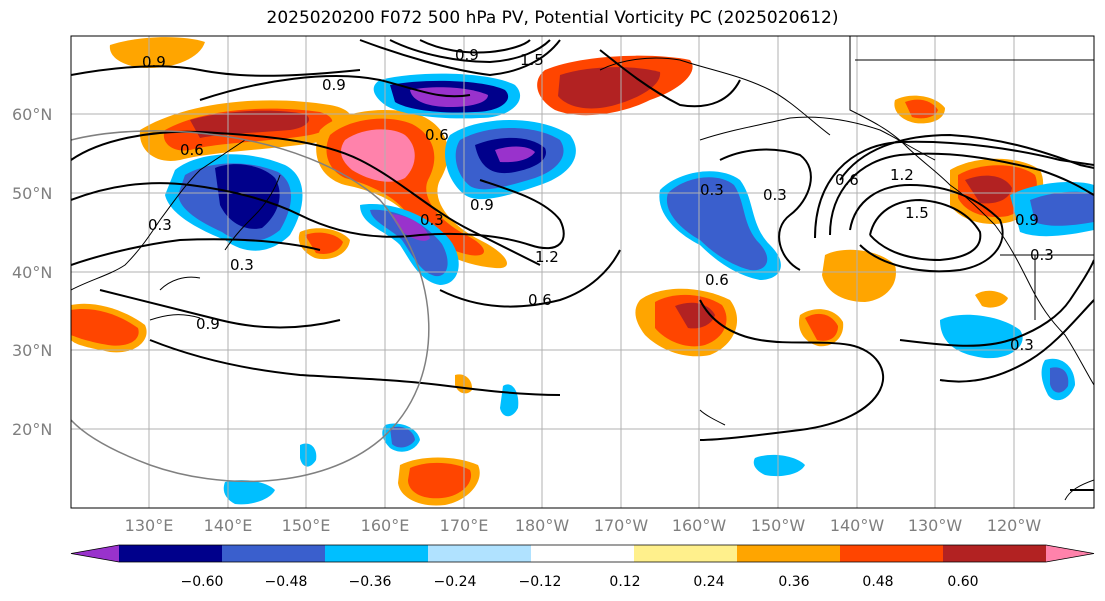 The image size is (1105, 601). I want to click on colorbar-extend-min, so click(95, 553).